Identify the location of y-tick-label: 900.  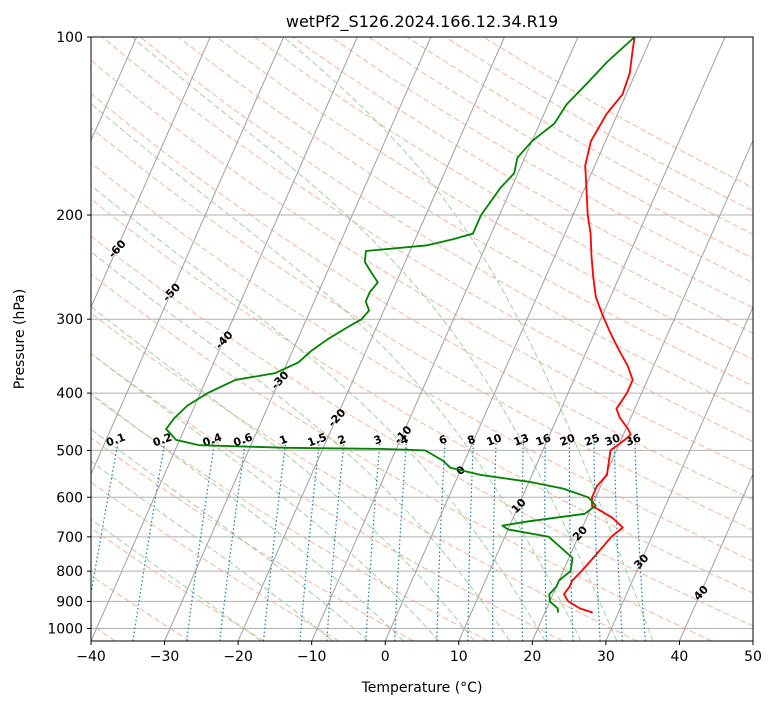
(69, 602).